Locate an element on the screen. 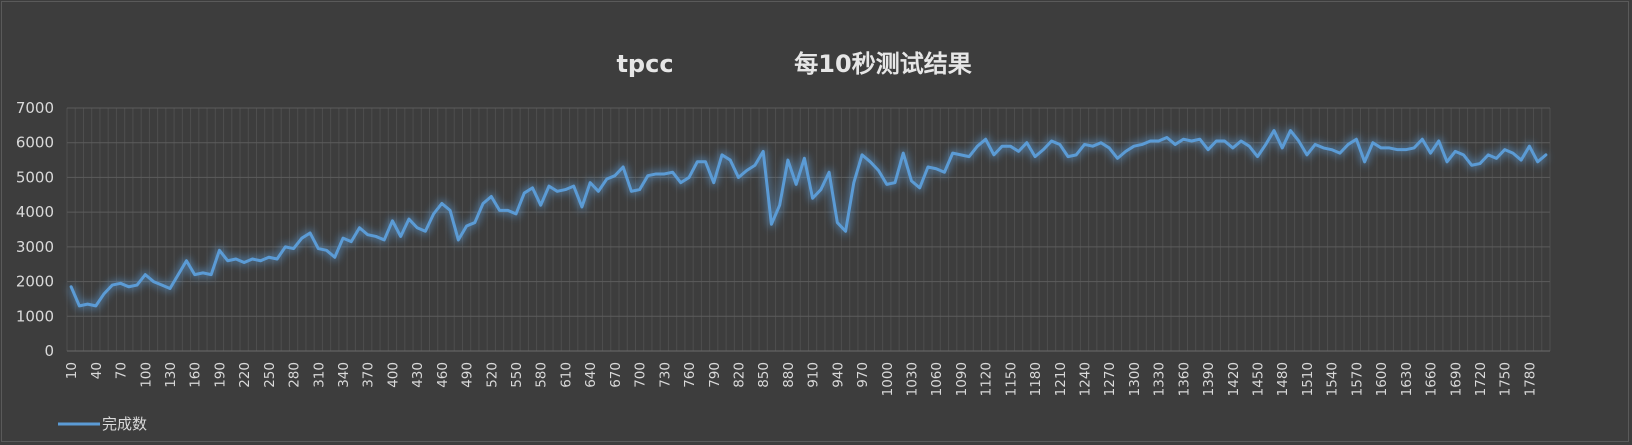  x-tick-label: 1450 is located at coordinates (1259, 379).